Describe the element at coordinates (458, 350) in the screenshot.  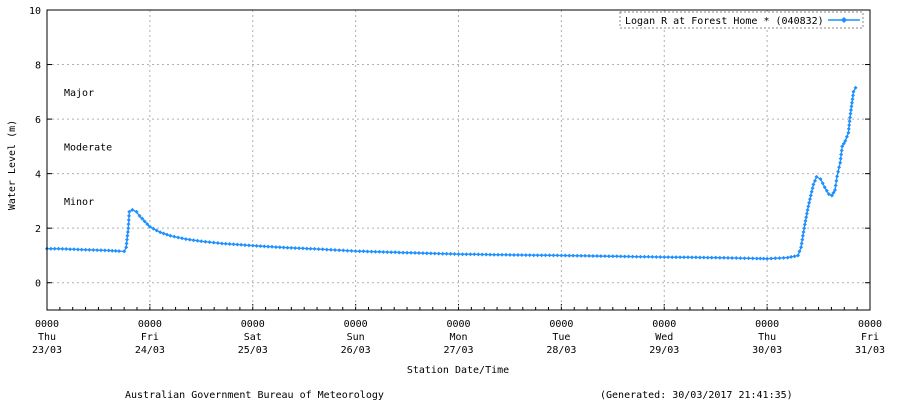
I see `x-tick-date: 27/03` at that location.